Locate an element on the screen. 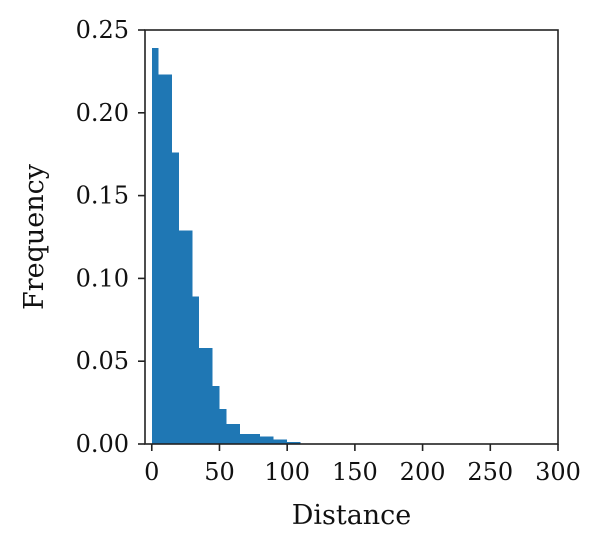 The image size is (600, 545). x-axis-title: Distance is located at coordinates (352, 515).